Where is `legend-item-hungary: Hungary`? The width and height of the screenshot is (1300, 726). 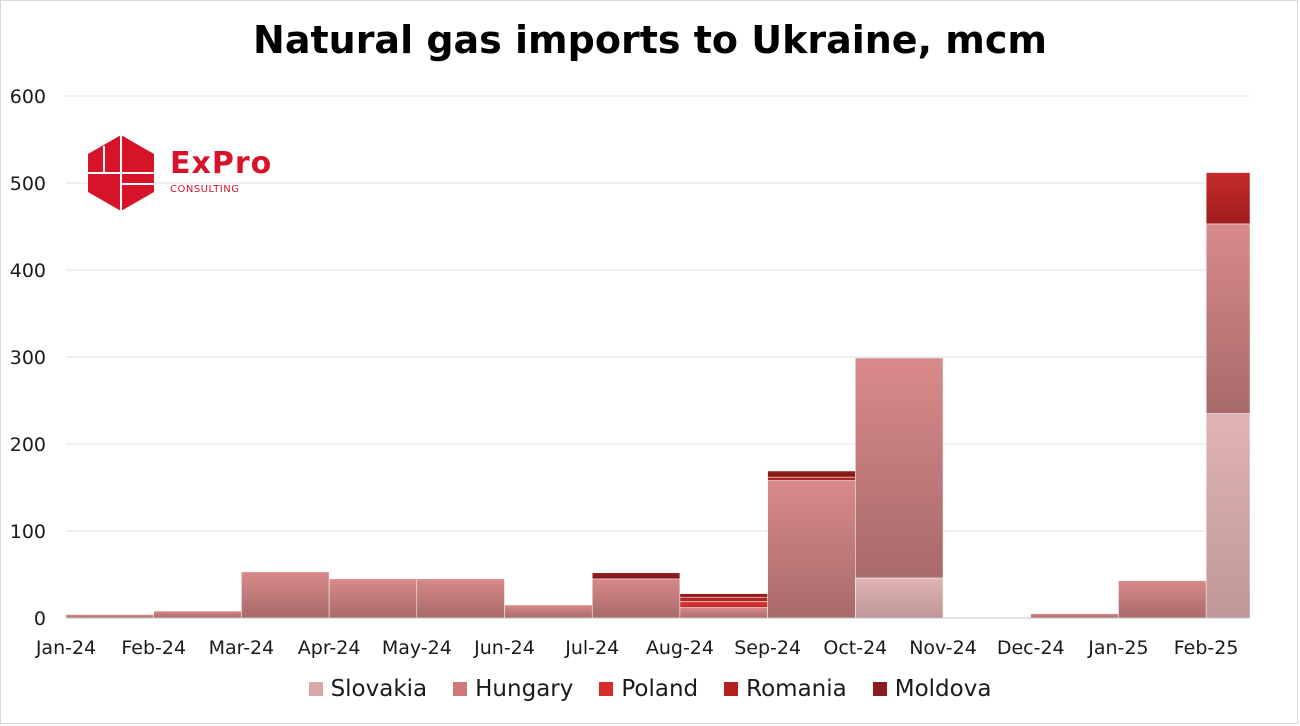
legend-item-hungary: Hungary is located at coordinates (513, 689).